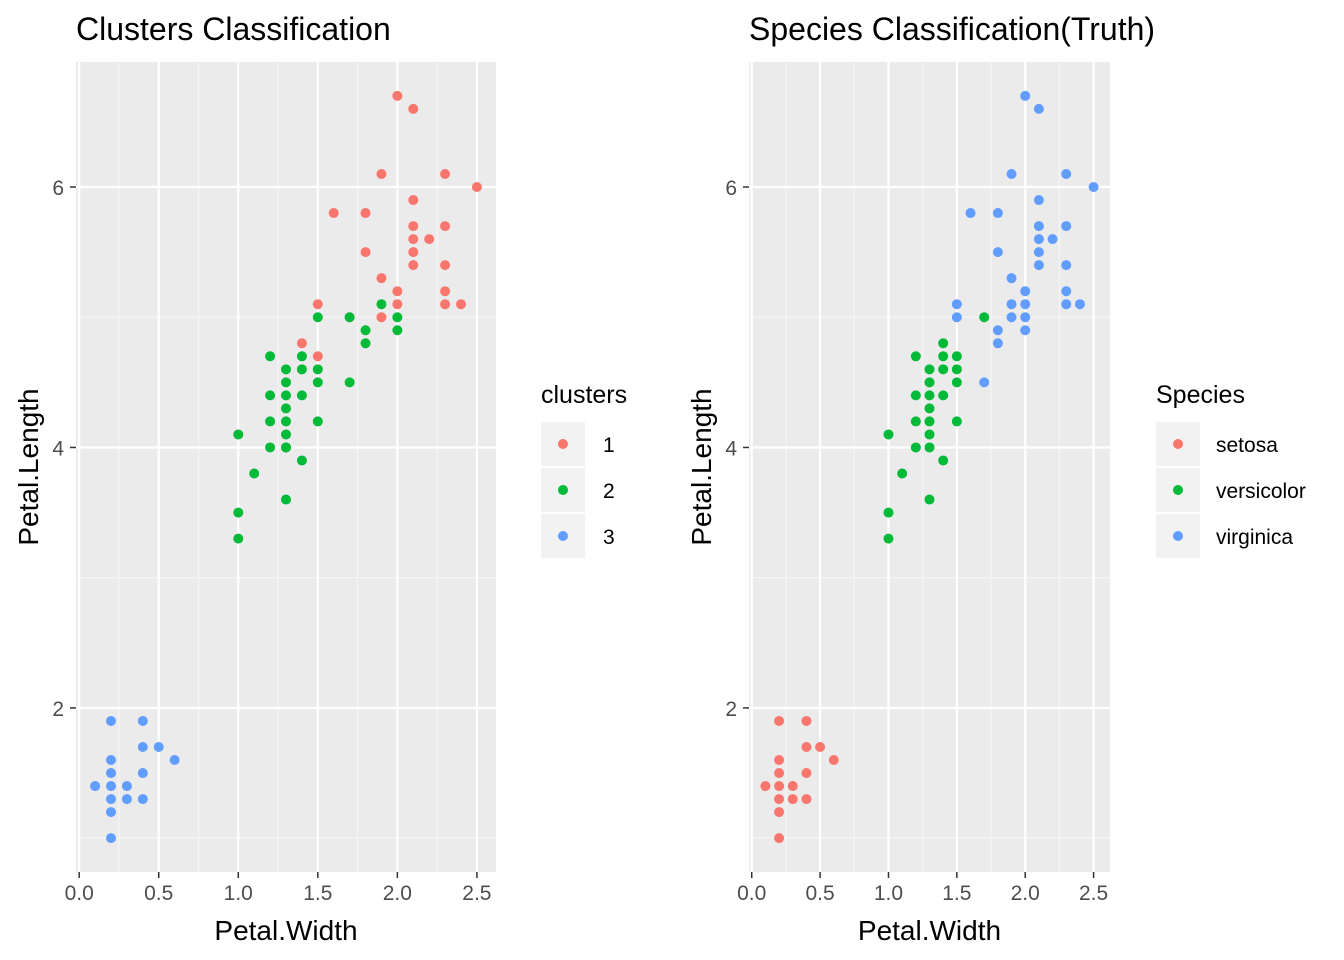 This screenshot has height=960, width=1344. What do you see at coordinates (609, 491) in the screenshot?
I see `legend-label: 2` at bounding box center [609, 491].